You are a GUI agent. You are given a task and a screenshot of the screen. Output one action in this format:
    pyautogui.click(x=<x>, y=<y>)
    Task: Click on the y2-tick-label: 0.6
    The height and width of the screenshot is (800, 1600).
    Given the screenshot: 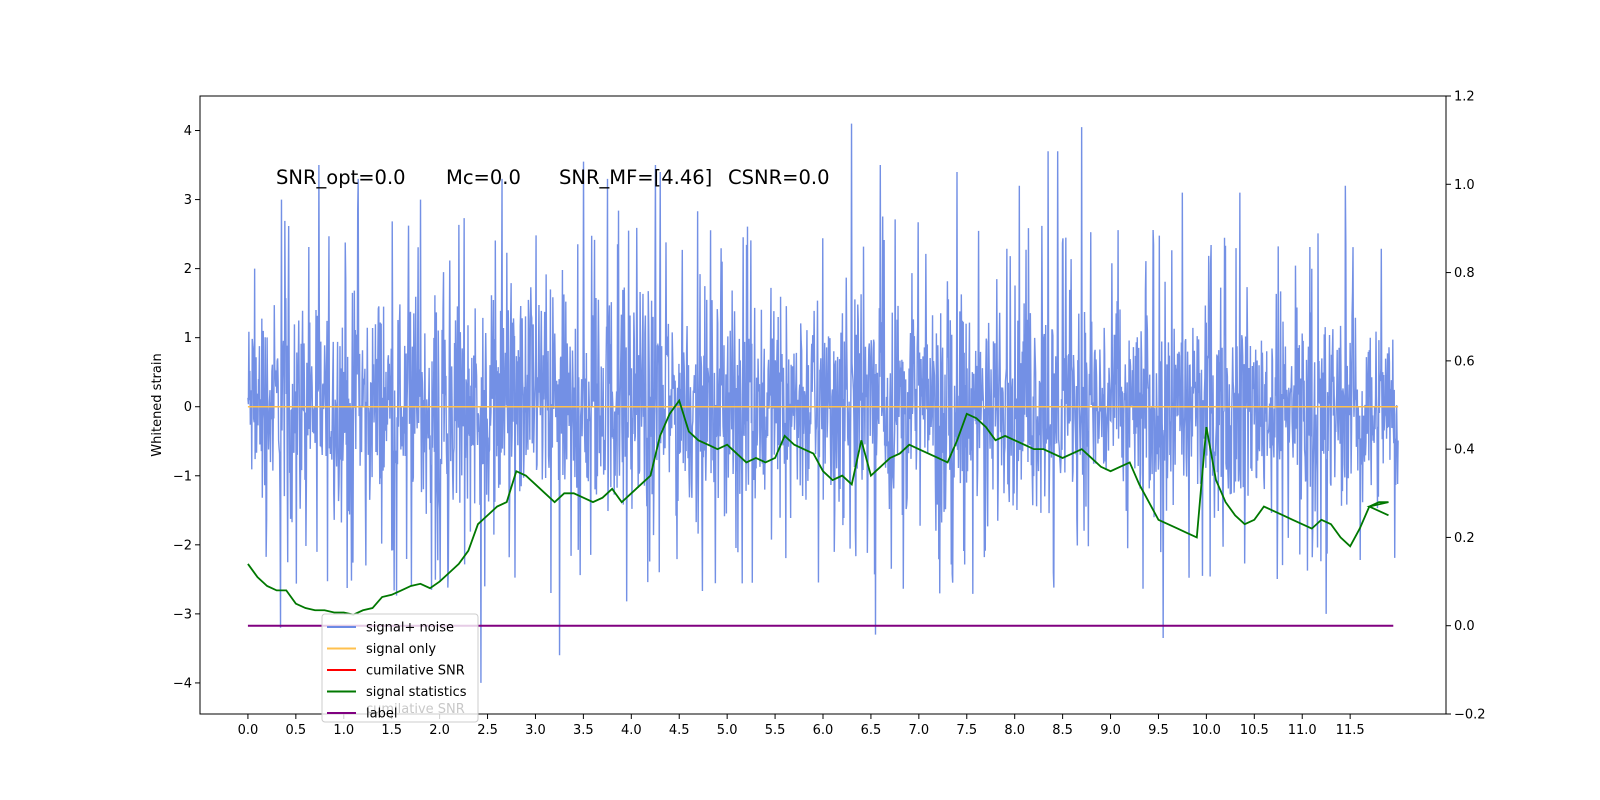 What is the action you would take?
    pyautogui.click(x=1464, y=361)
    